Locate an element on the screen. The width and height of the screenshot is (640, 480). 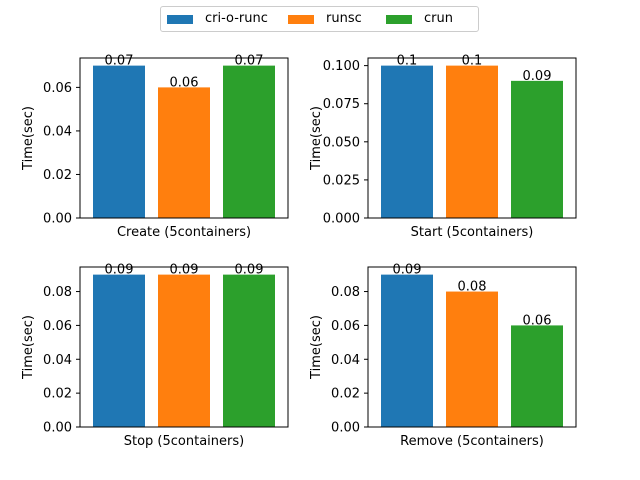
y-tick-label: 0.100 is located at coordinates (341, 66).